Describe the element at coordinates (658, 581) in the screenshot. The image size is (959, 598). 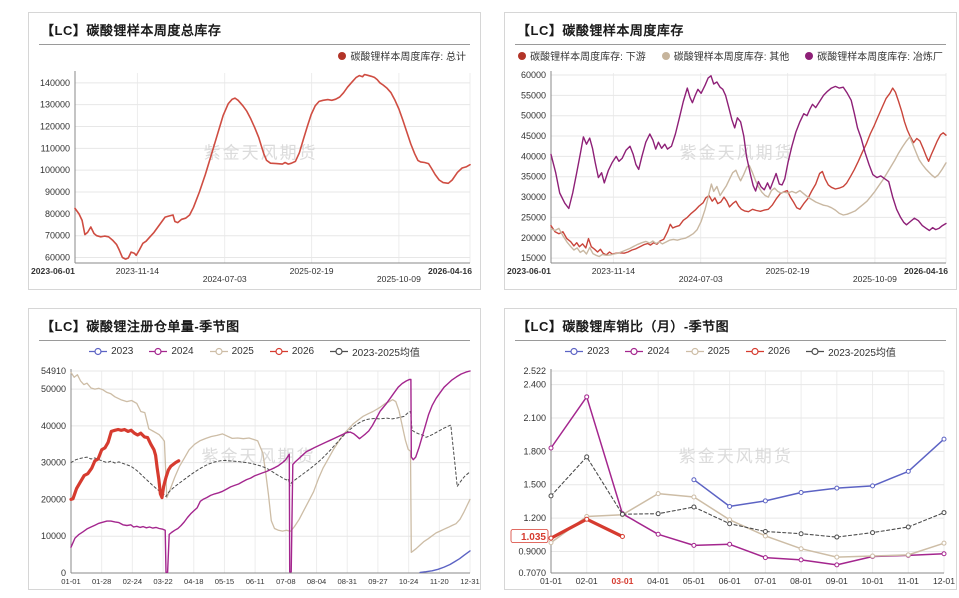
I see `svg-text: 04-01` at that location.